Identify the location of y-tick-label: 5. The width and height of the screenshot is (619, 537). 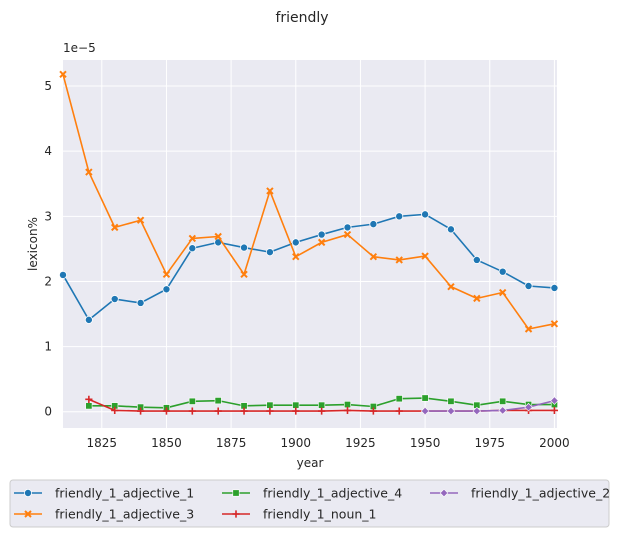
(48, 86).